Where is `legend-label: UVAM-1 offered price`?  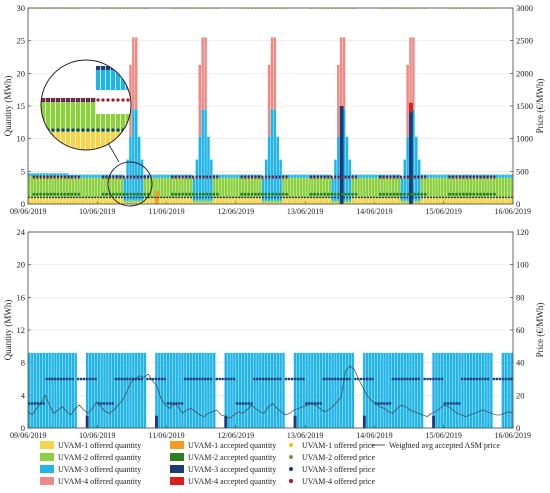
legend-label: UVAM-1 offered price is located at coordinates (338, 445).